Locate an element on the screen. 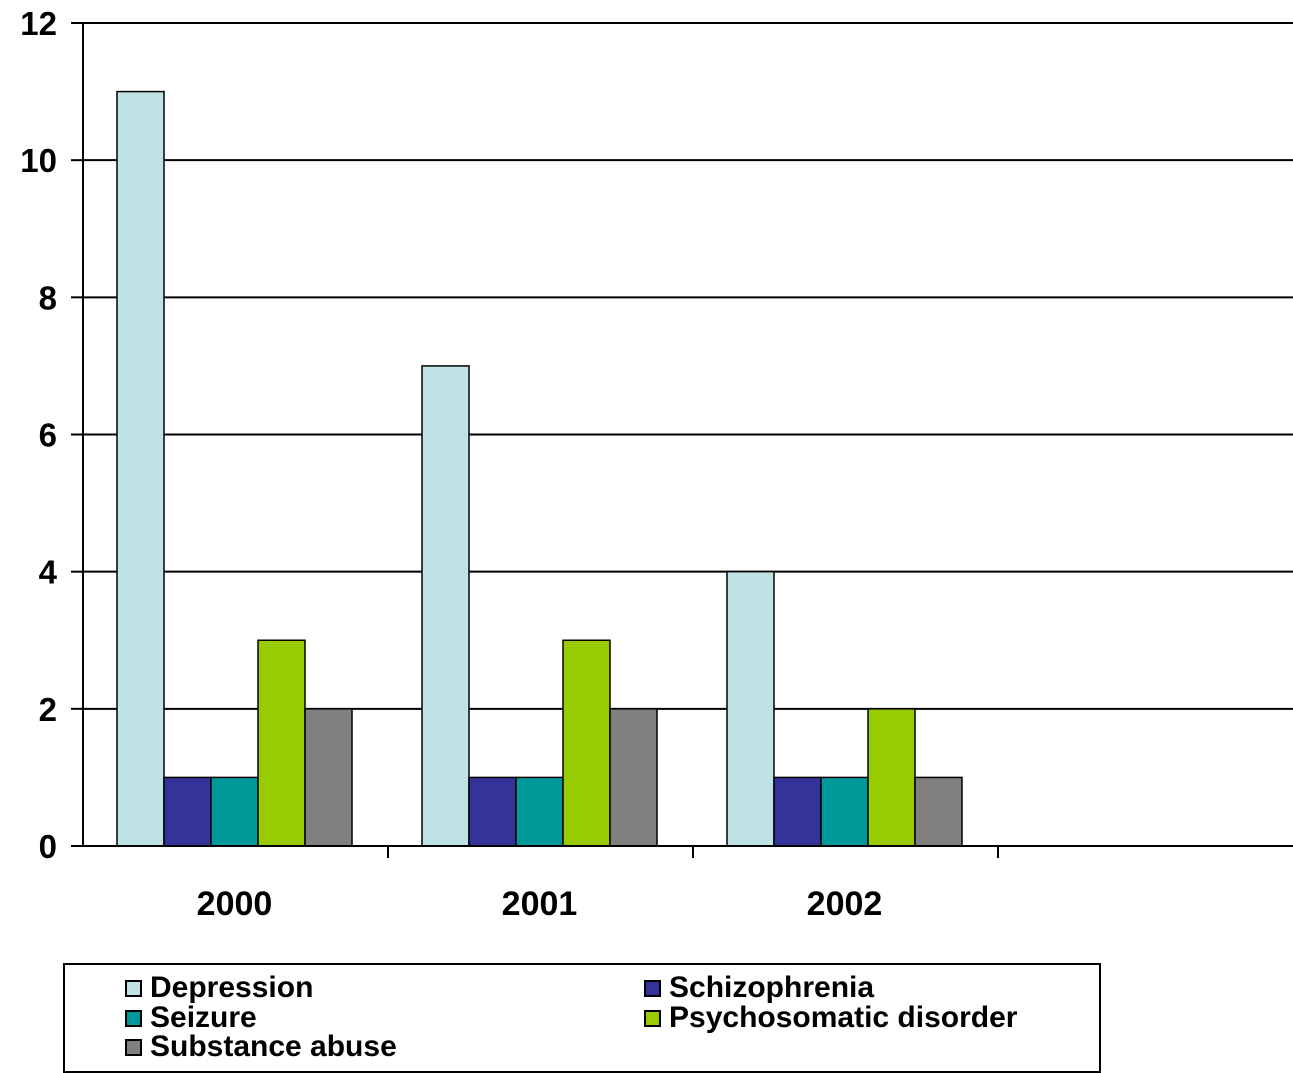  legend-label-depression: Depression is located at coordinates (232, 987).